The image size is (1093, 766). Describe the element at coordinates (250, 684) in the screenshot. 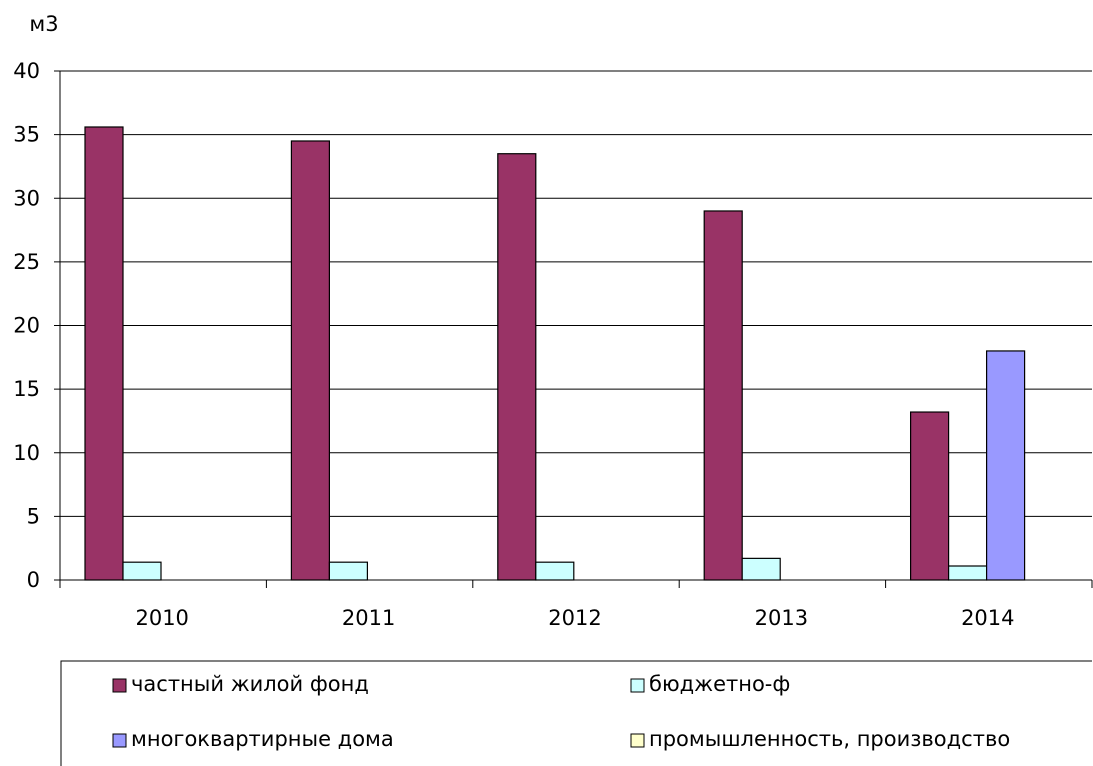

I see `legend-label: частный жилой фонд` at that location.